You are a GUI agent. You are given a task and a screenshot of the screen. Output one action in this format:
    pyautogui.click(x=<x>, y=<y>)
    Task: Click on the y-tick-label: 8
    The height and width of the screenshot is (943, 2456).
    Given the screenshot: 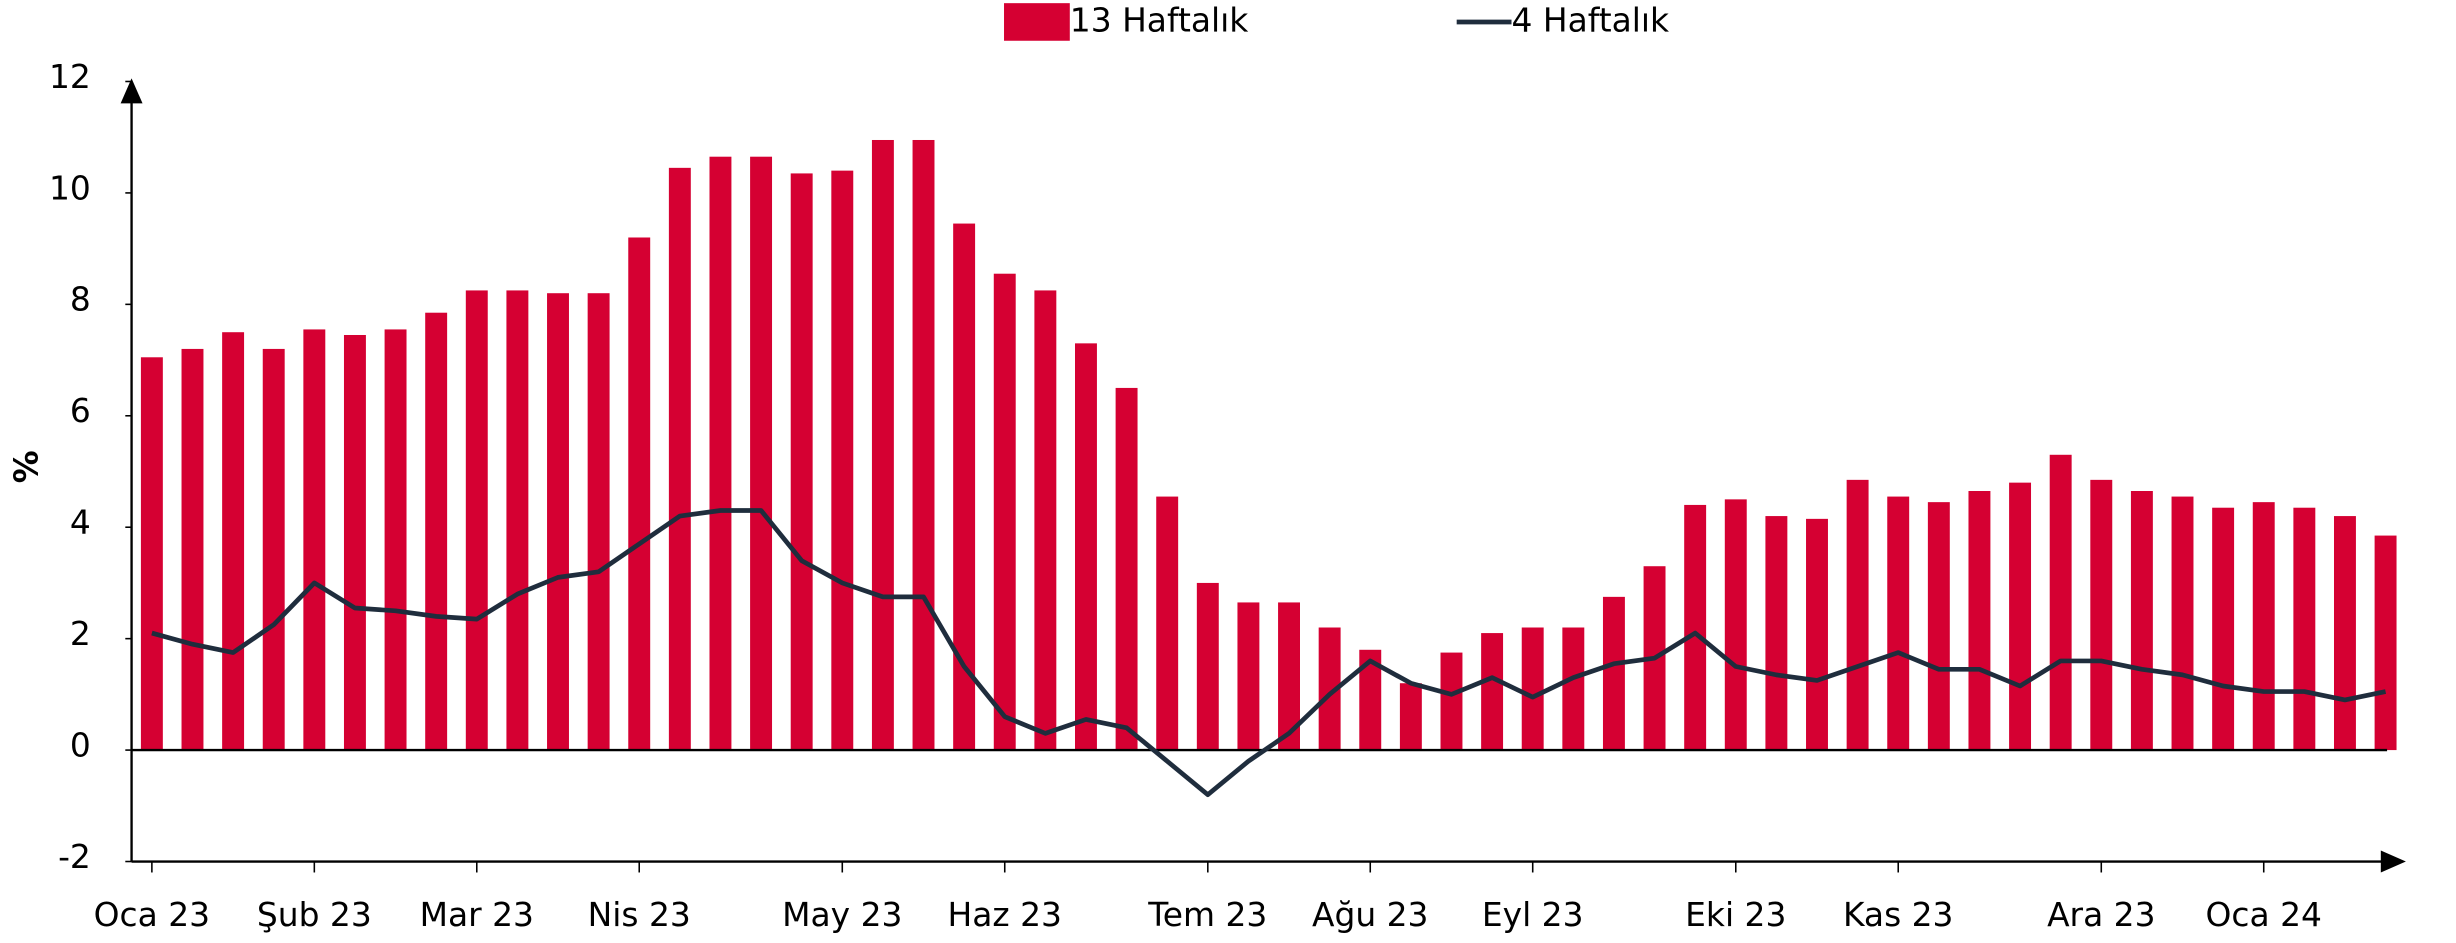 What is the action you would take?
    pyautogui.click(x=80, y=299)
    